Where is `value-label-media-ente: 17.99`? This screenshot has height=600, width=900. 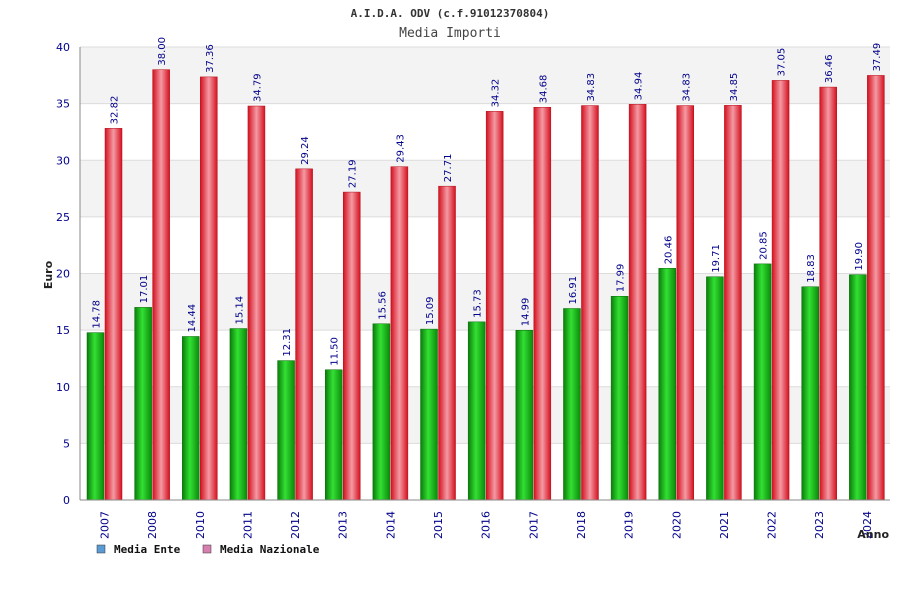 value-label-media-ente: 17.99 is located at coordinates (621, 278).